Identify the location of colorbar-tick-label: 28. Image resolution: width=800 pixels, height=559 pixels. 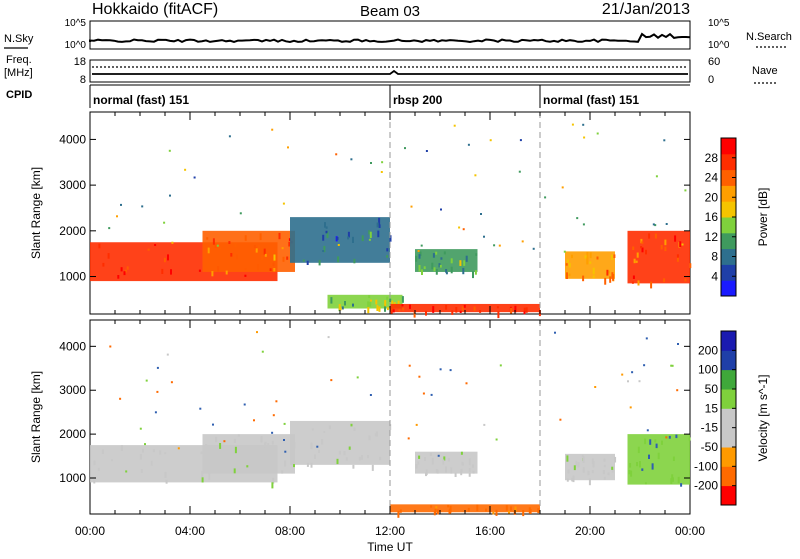
(712, 158).